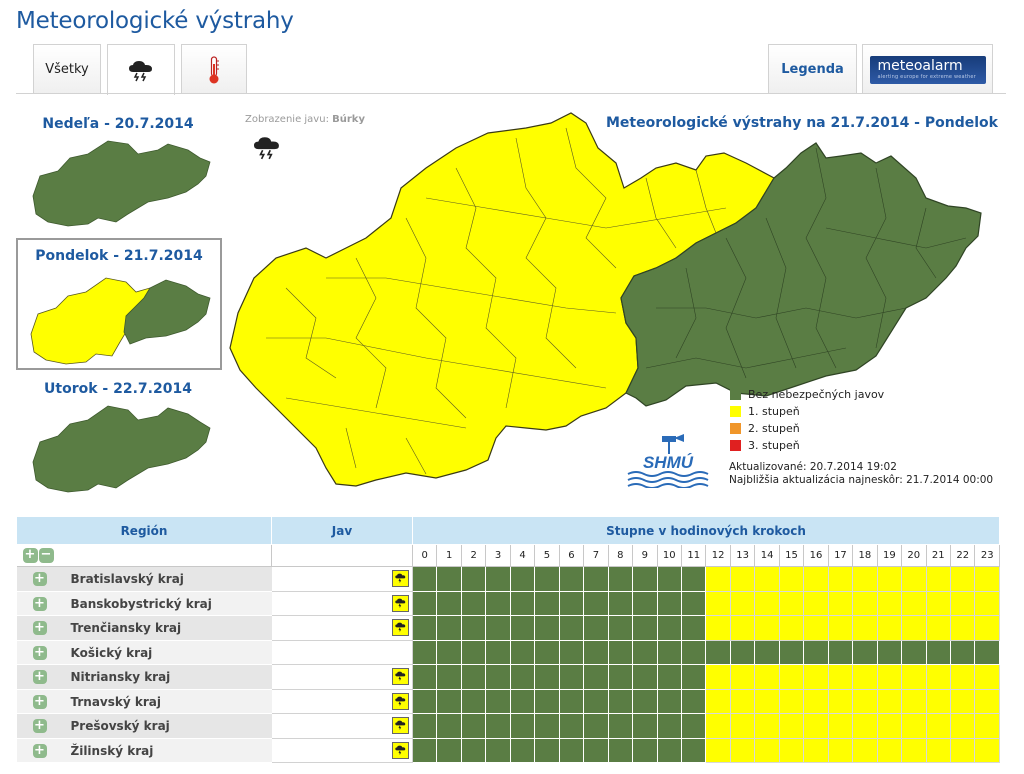 The image size is (1024, 774). I want to click on table-row: + Prešovský kraj, so click(508, 726).